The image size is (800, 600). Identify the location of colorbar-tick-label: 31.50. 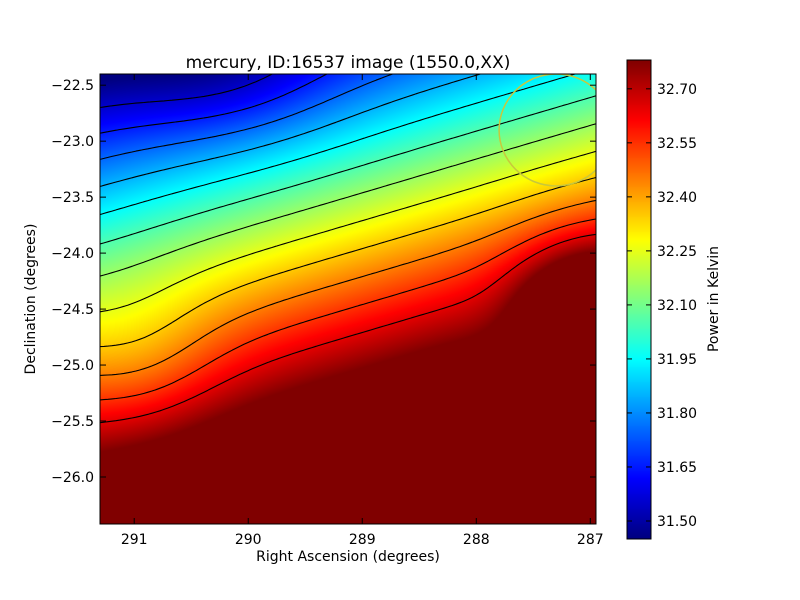
(677, 522).